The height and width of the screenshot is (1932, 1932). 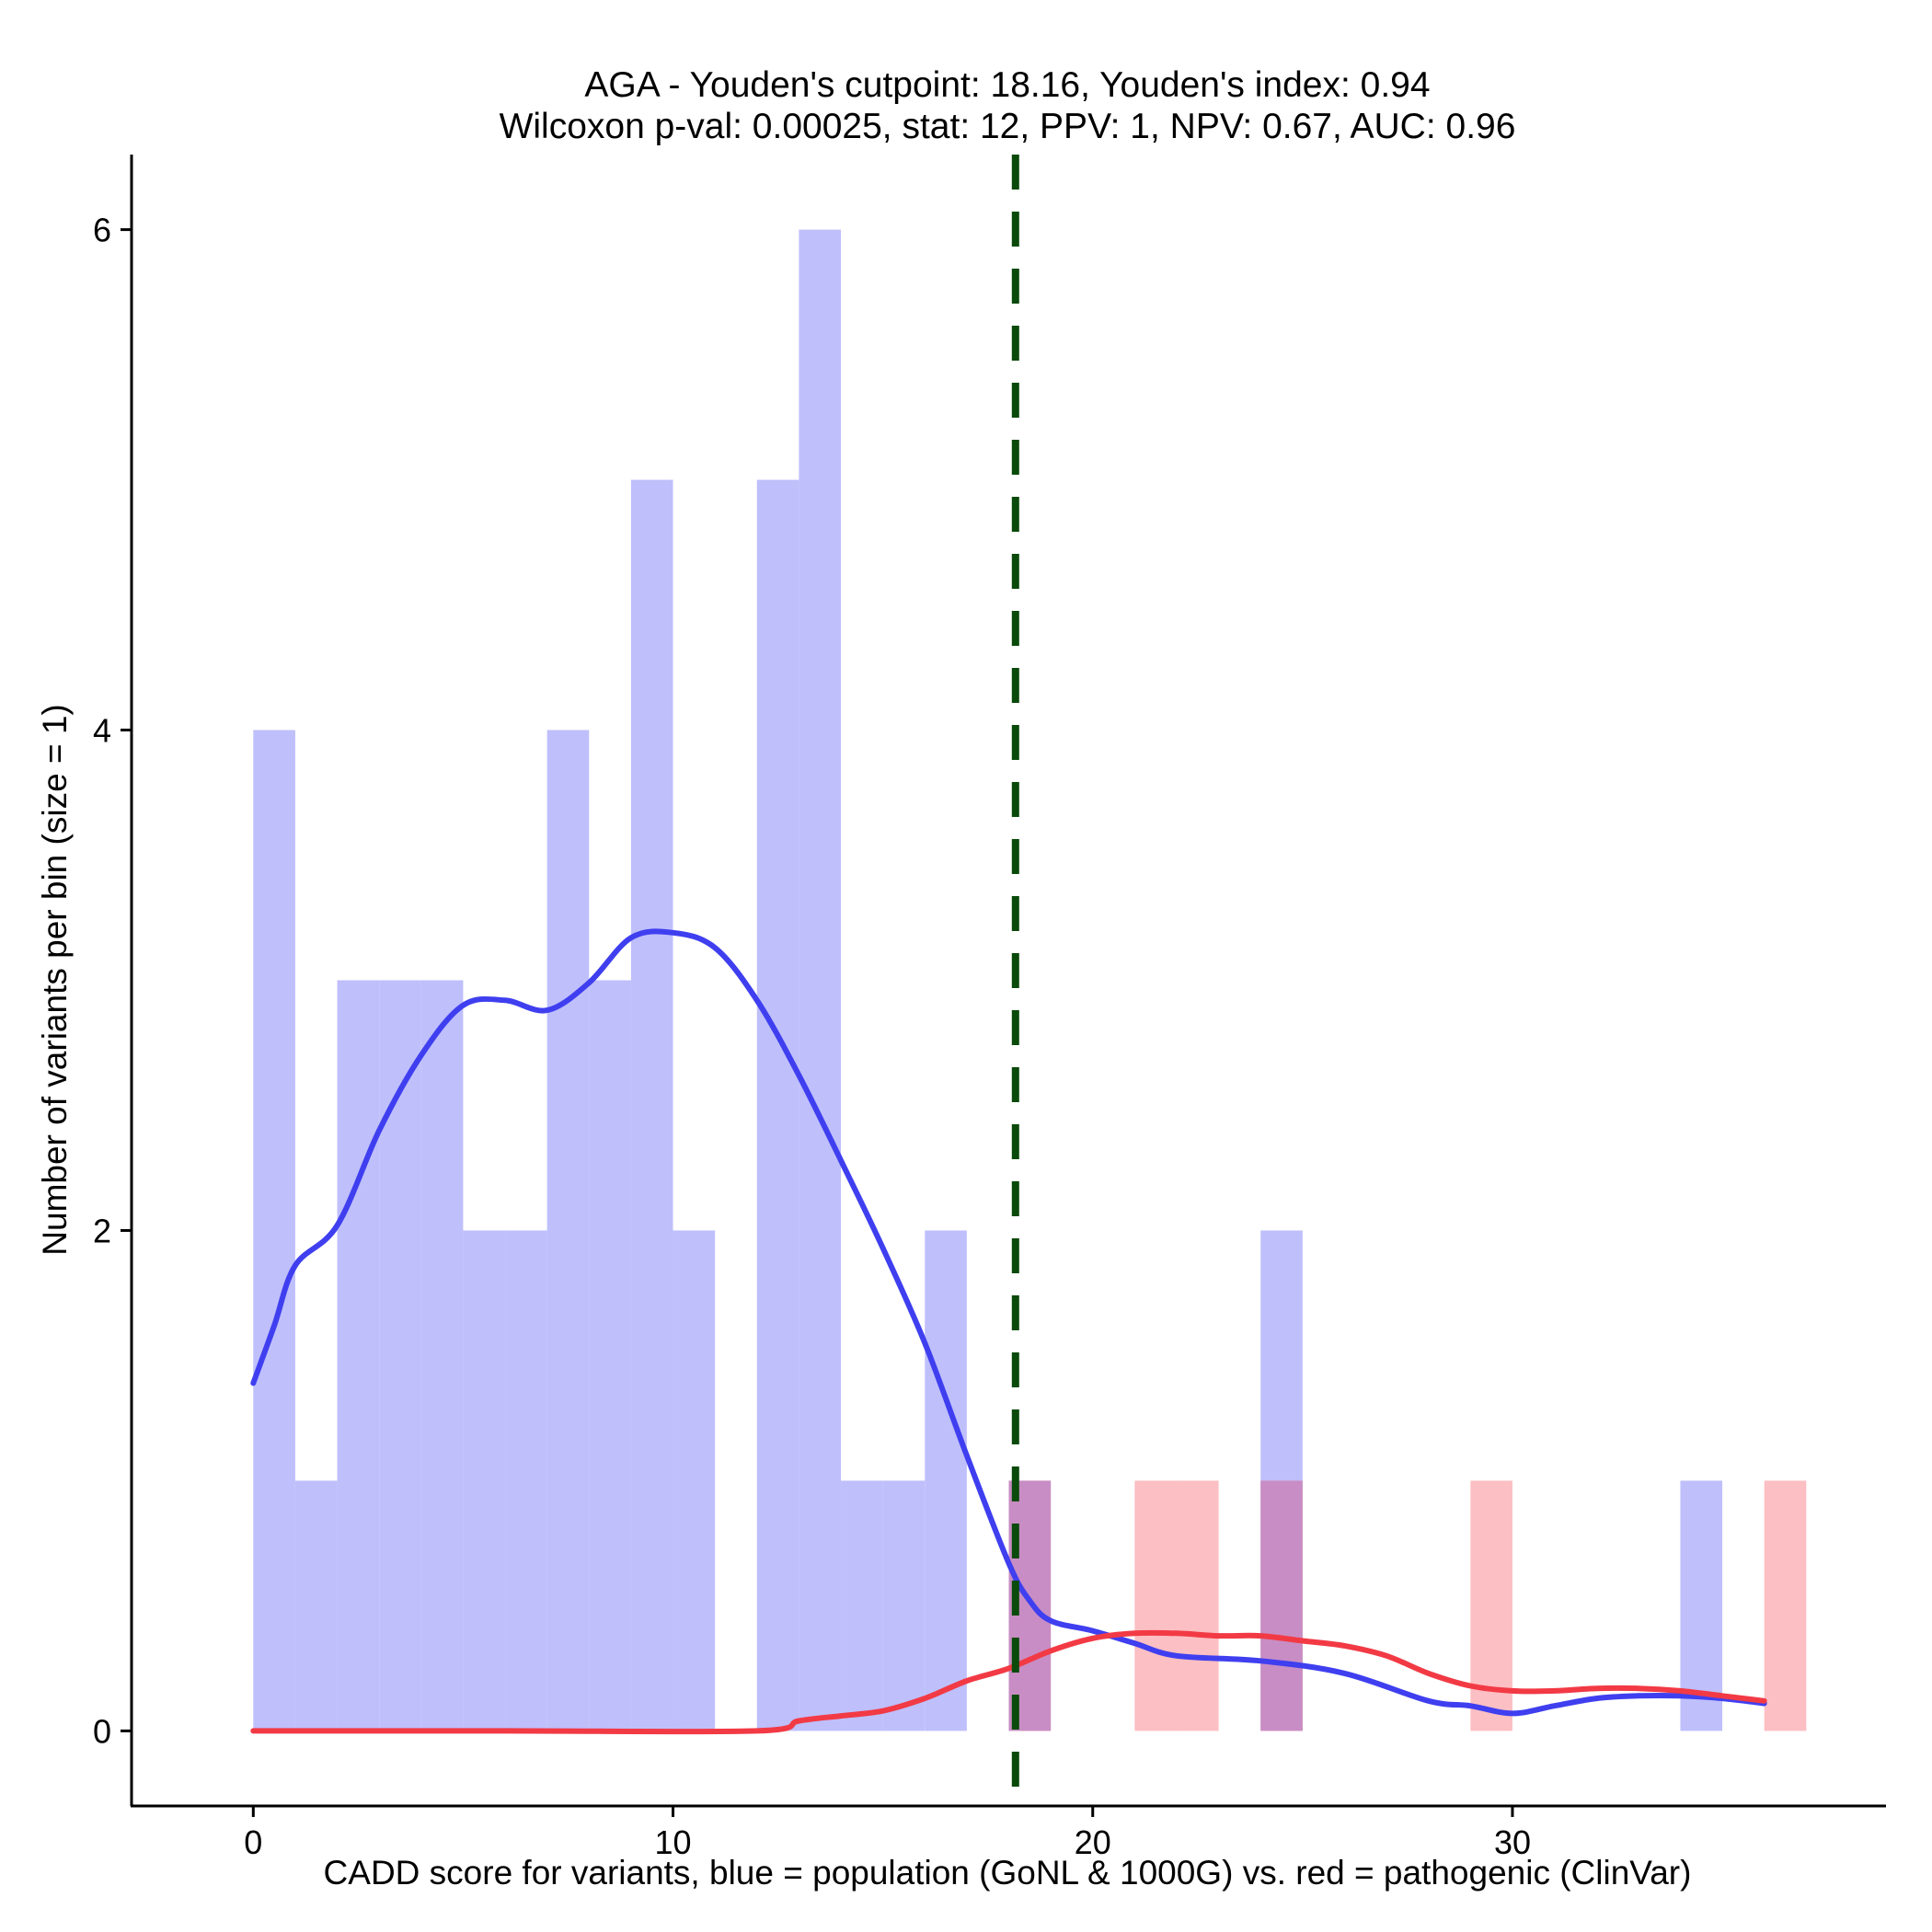 I want to click on x-tick-label: 10, so click(x=673, y=1842).